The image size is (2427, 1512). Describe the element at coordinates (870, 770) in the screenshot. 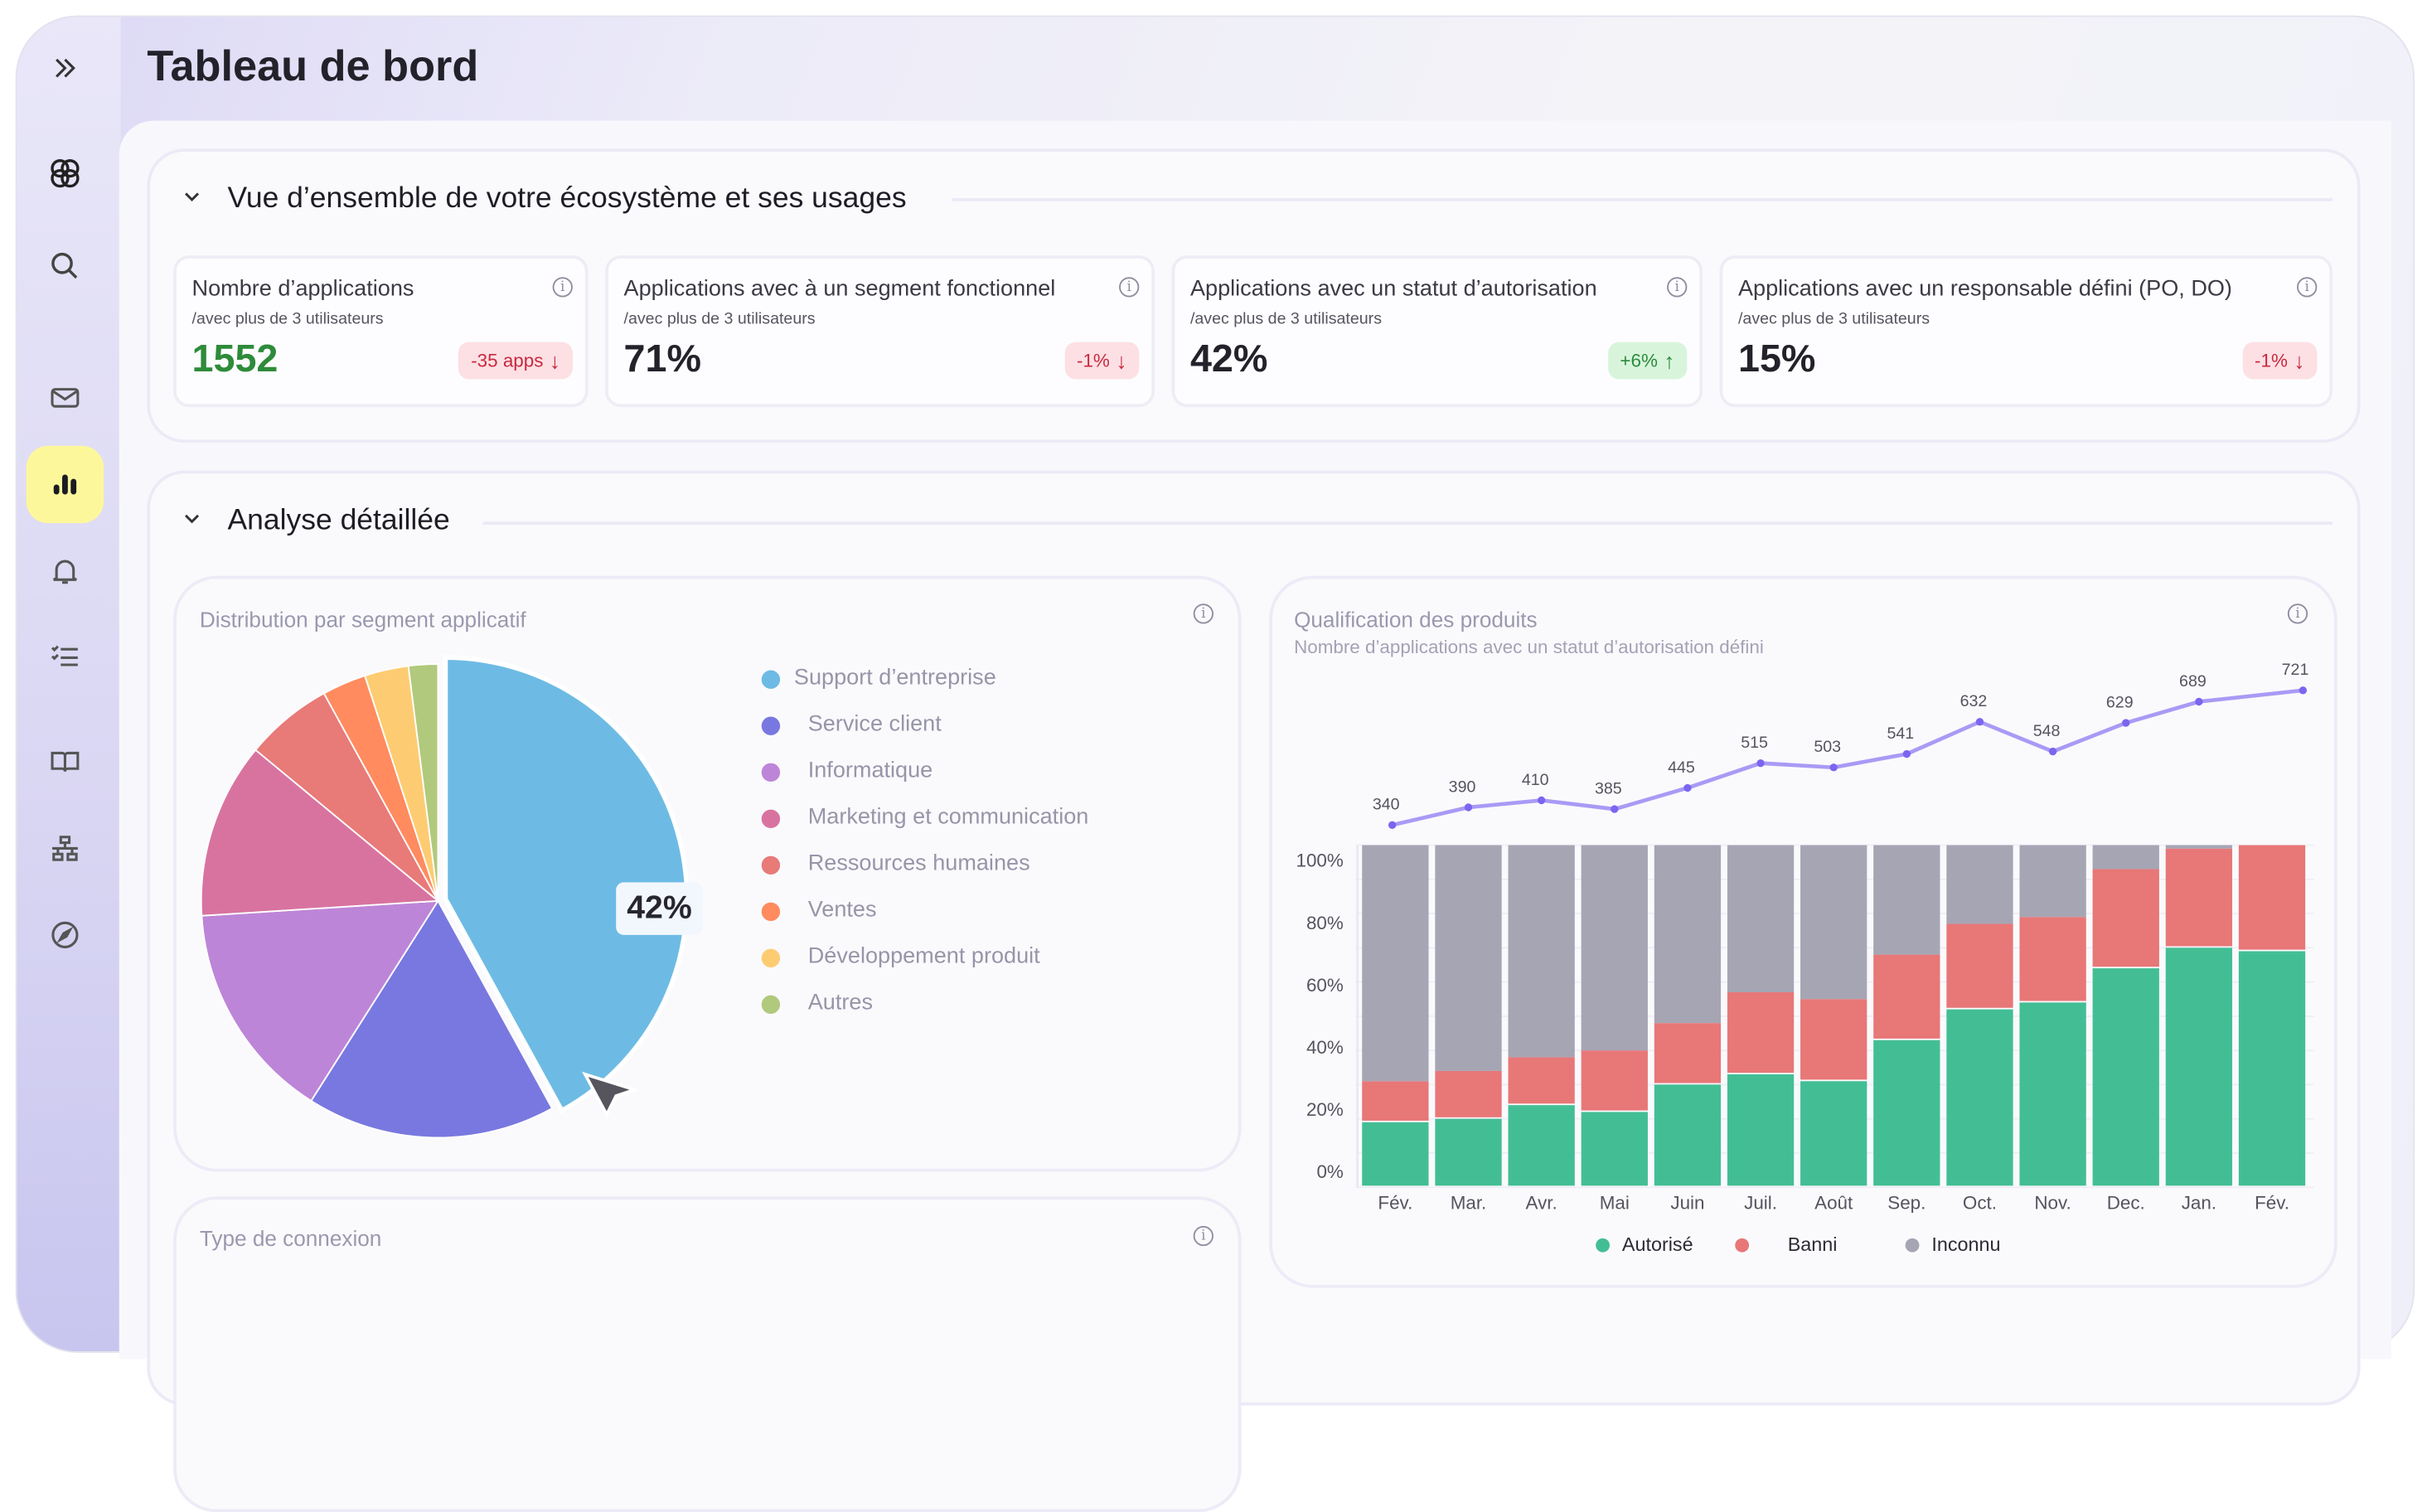

I see `legend-item: Informatique` at that location.